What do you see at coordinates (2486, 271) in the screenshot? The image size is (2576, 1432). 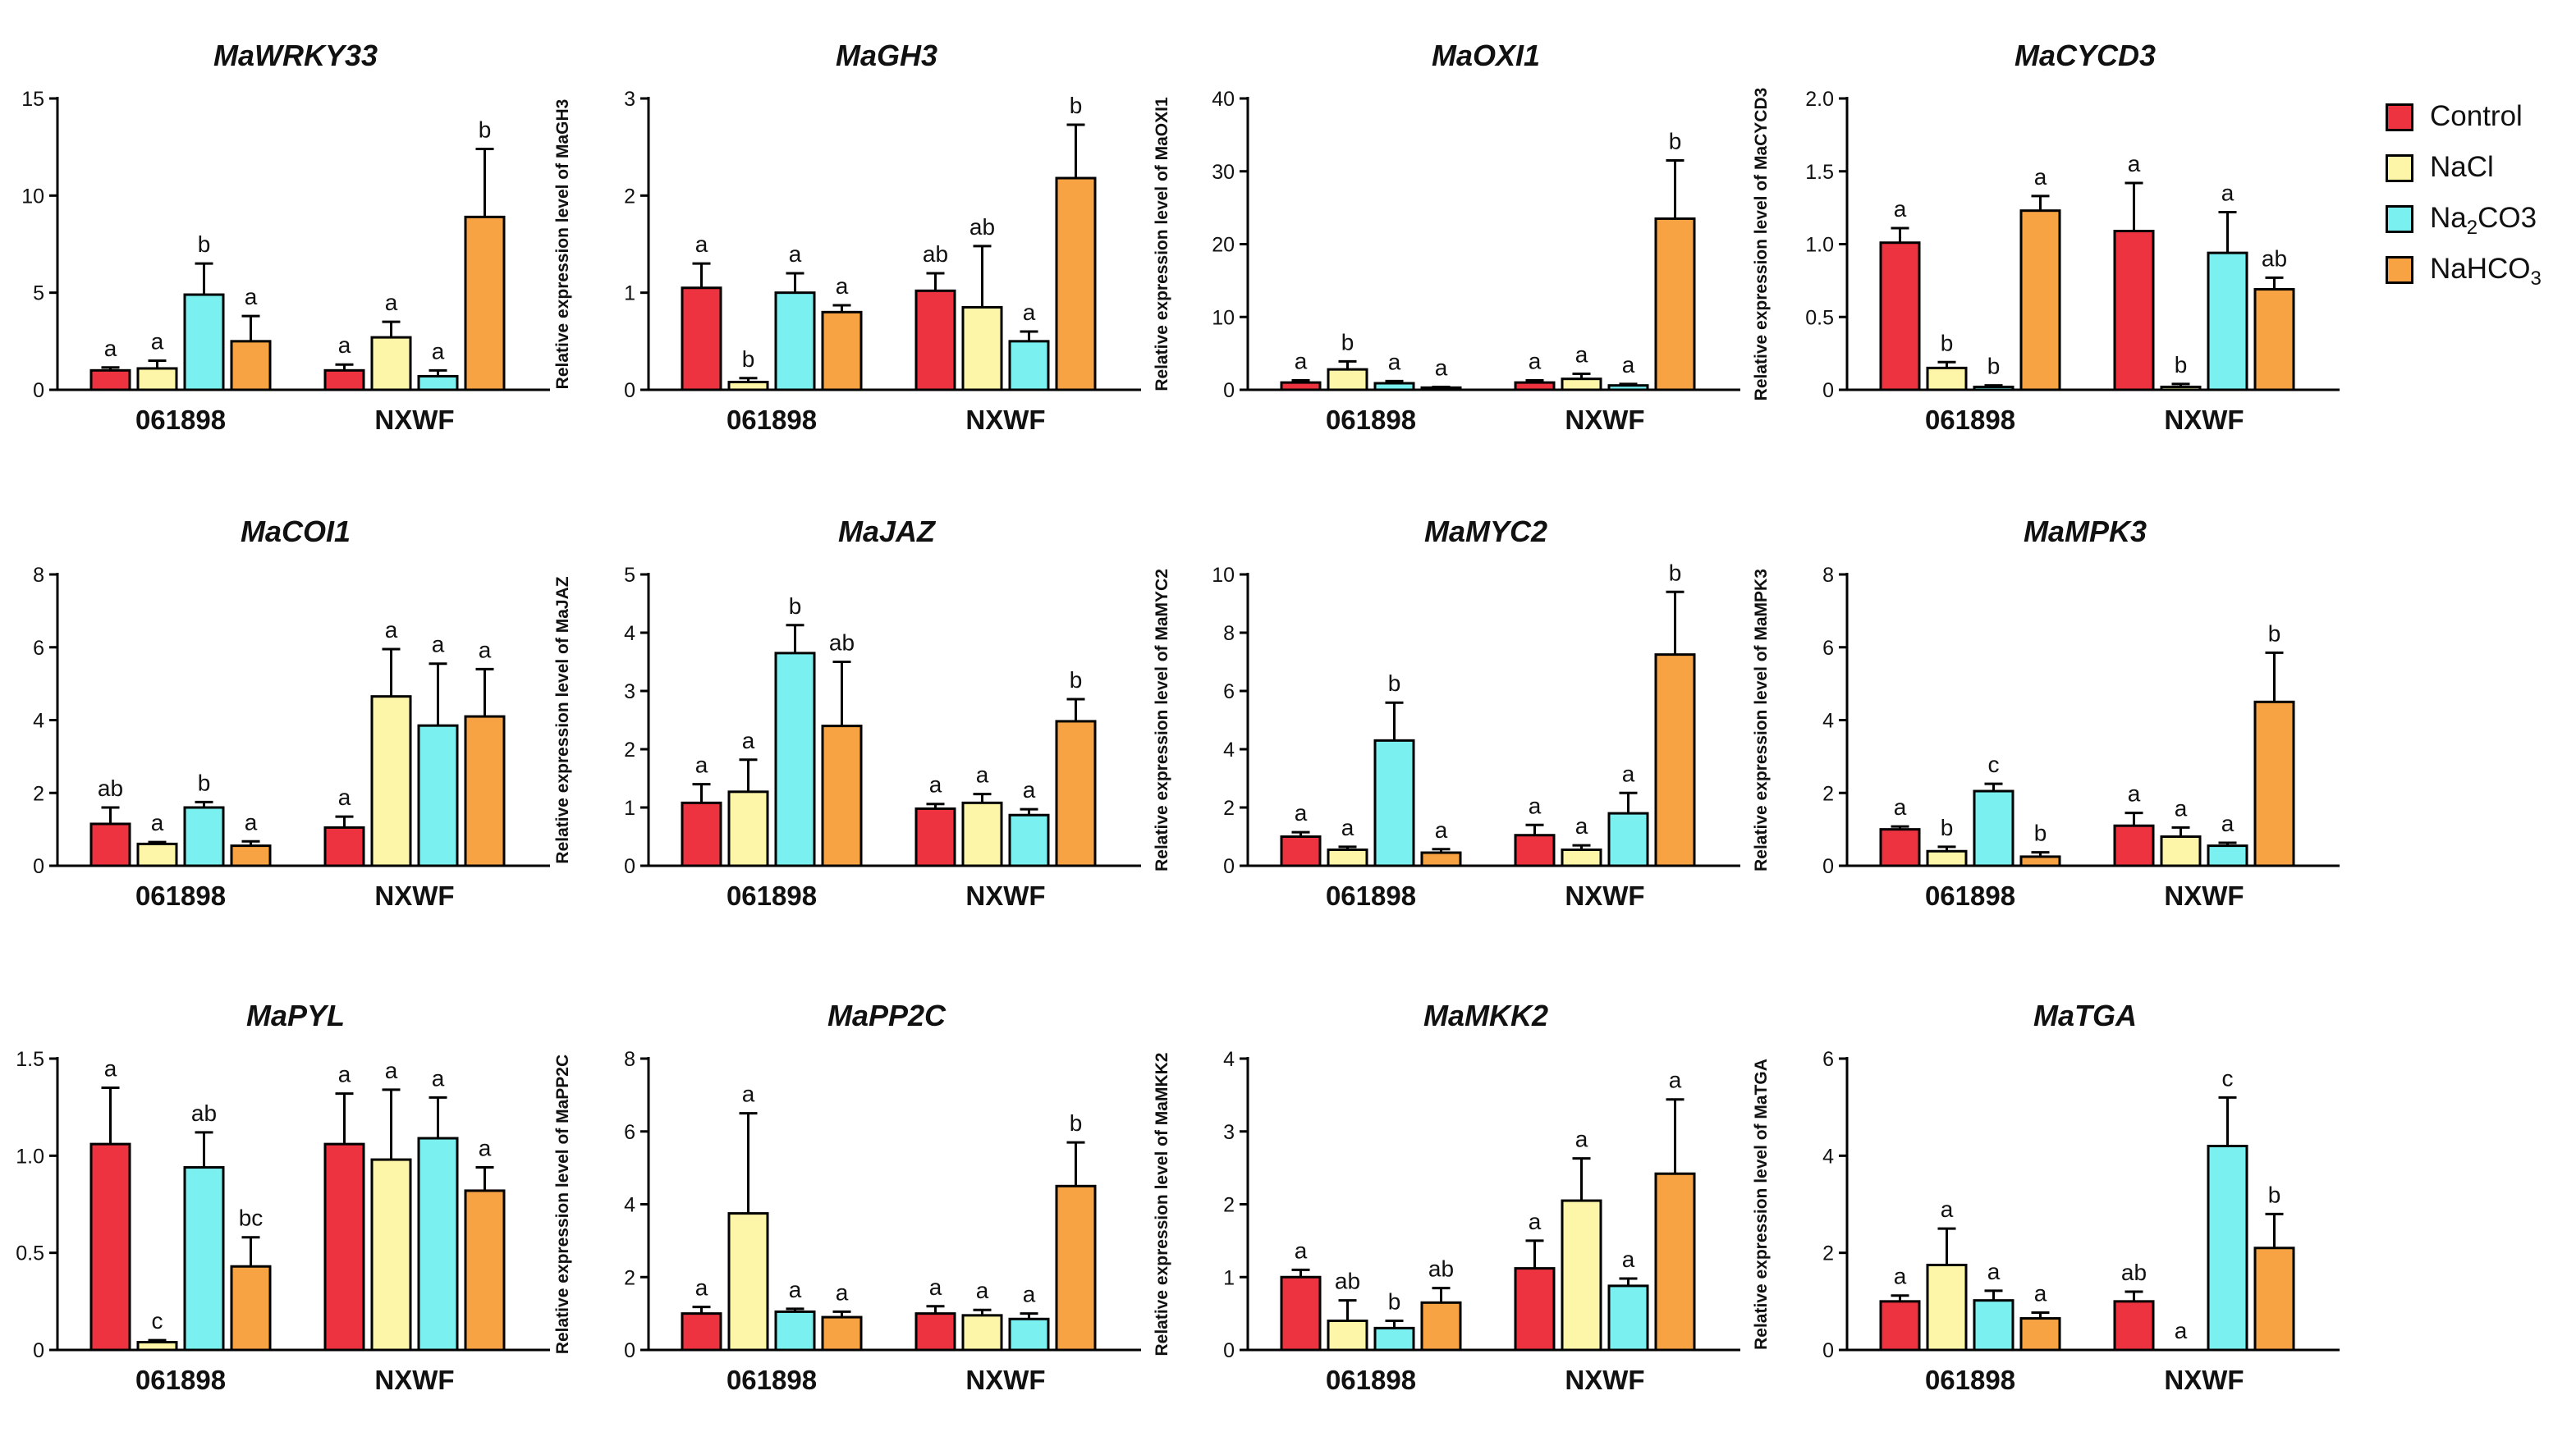 I see `legend-label-nahco3: NaHCO3` at bounding box center [2486, 271].